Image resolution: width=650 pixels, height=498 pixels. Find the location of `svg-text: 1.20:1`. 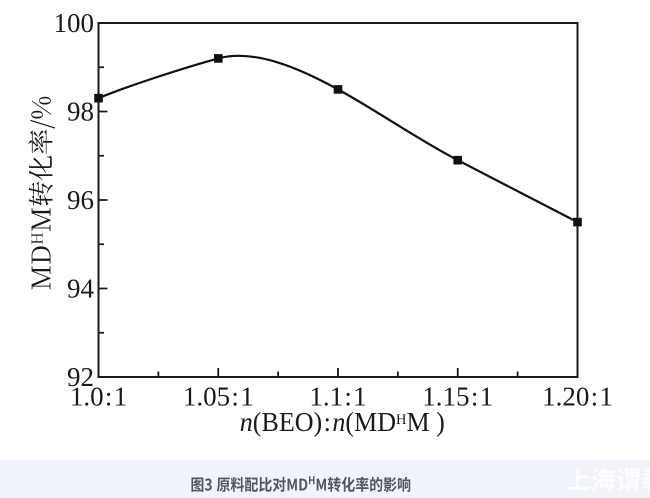

svg-text: 1.20:1 is located at coordinates (577, 397).